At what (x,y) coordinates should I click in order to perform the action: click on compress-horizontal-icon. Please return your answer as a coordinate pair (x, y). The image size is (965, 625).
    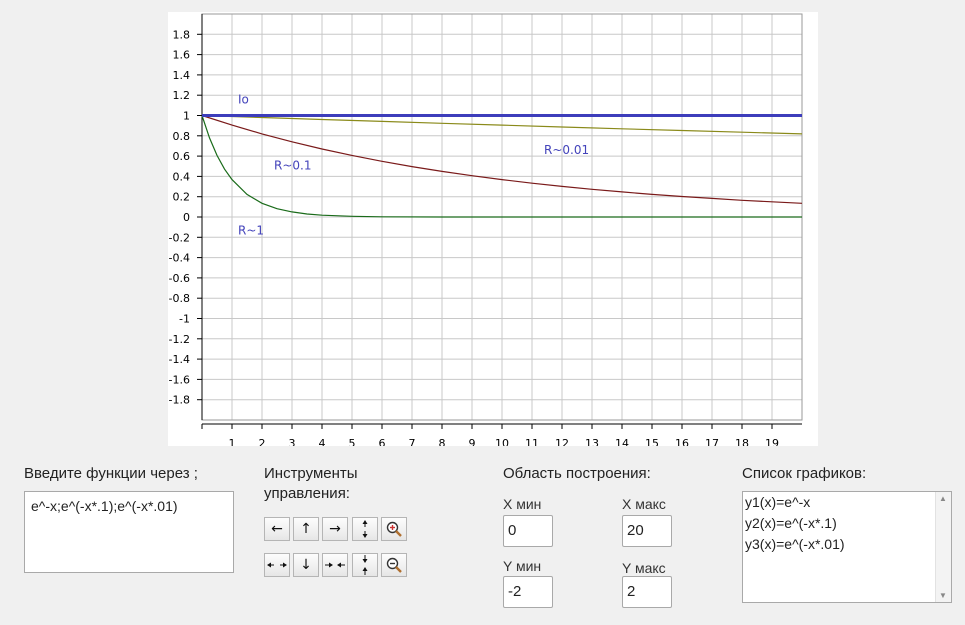
    Looking at the image, I should click on (335, 565).